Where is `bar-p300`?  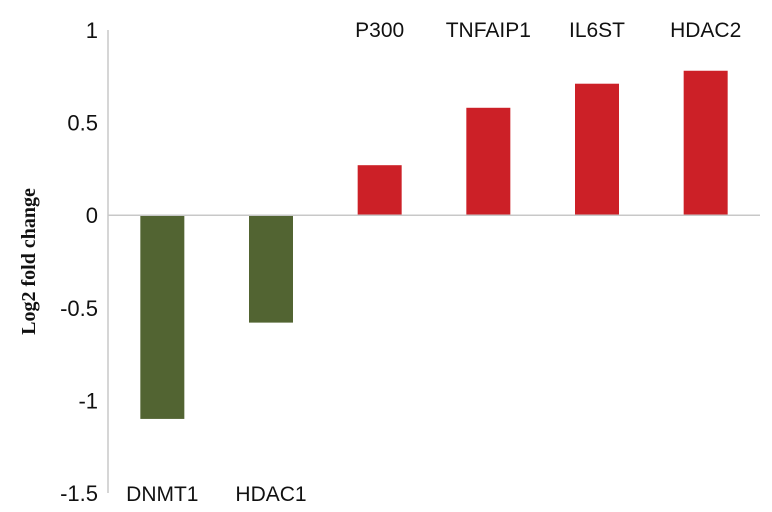 bar-p300 is located at coordinates (379, 190).